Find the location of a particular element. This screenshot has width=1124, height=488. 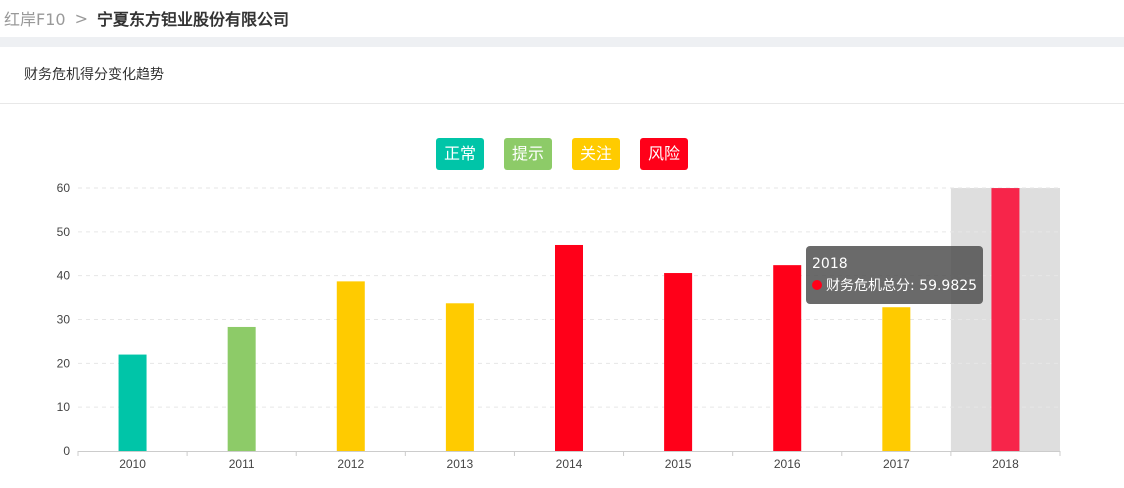

tooltip-dot-icon is located at coordinates (817, 285).